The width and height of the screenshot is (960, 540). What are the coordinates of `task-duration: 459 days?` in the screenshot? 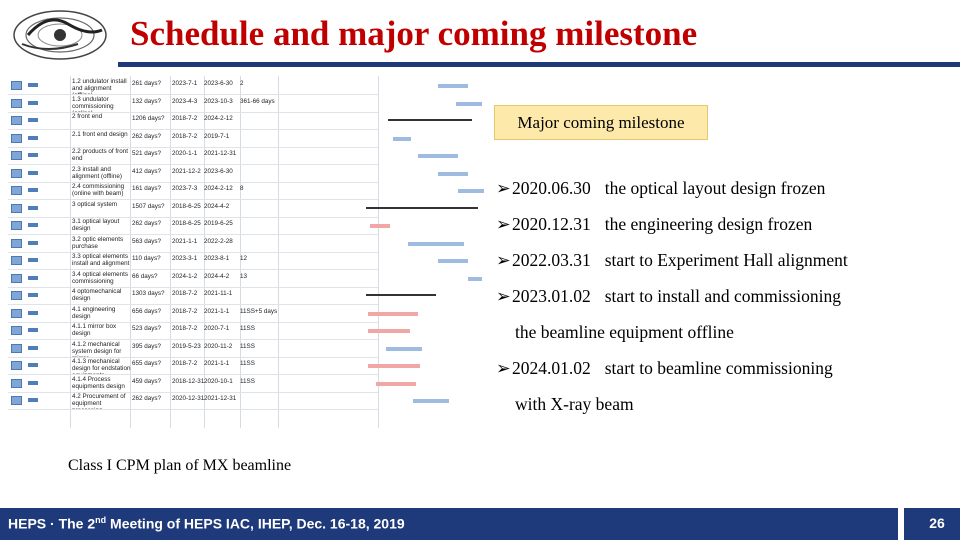 It's located at (147, 381).